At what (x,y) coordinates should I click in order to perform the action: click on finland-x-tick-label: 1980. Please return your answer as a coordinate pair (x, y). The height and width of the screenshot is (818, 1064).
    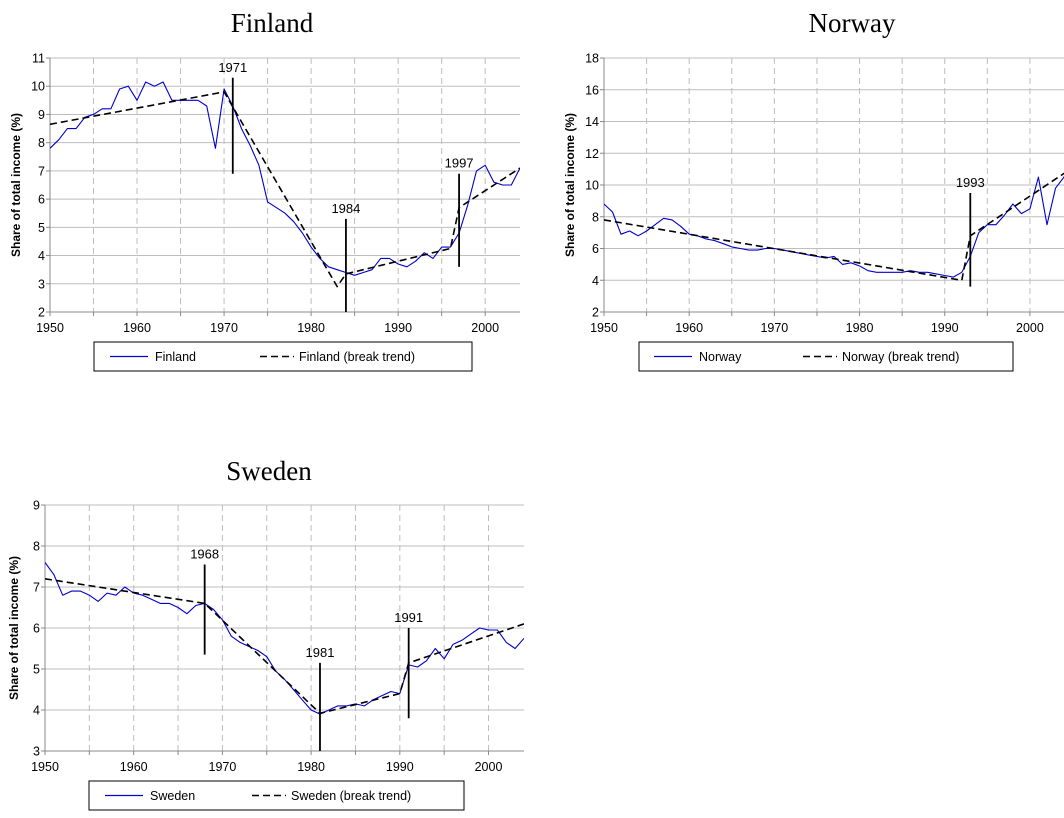
    Looking at the image, I should click on (311, 328).